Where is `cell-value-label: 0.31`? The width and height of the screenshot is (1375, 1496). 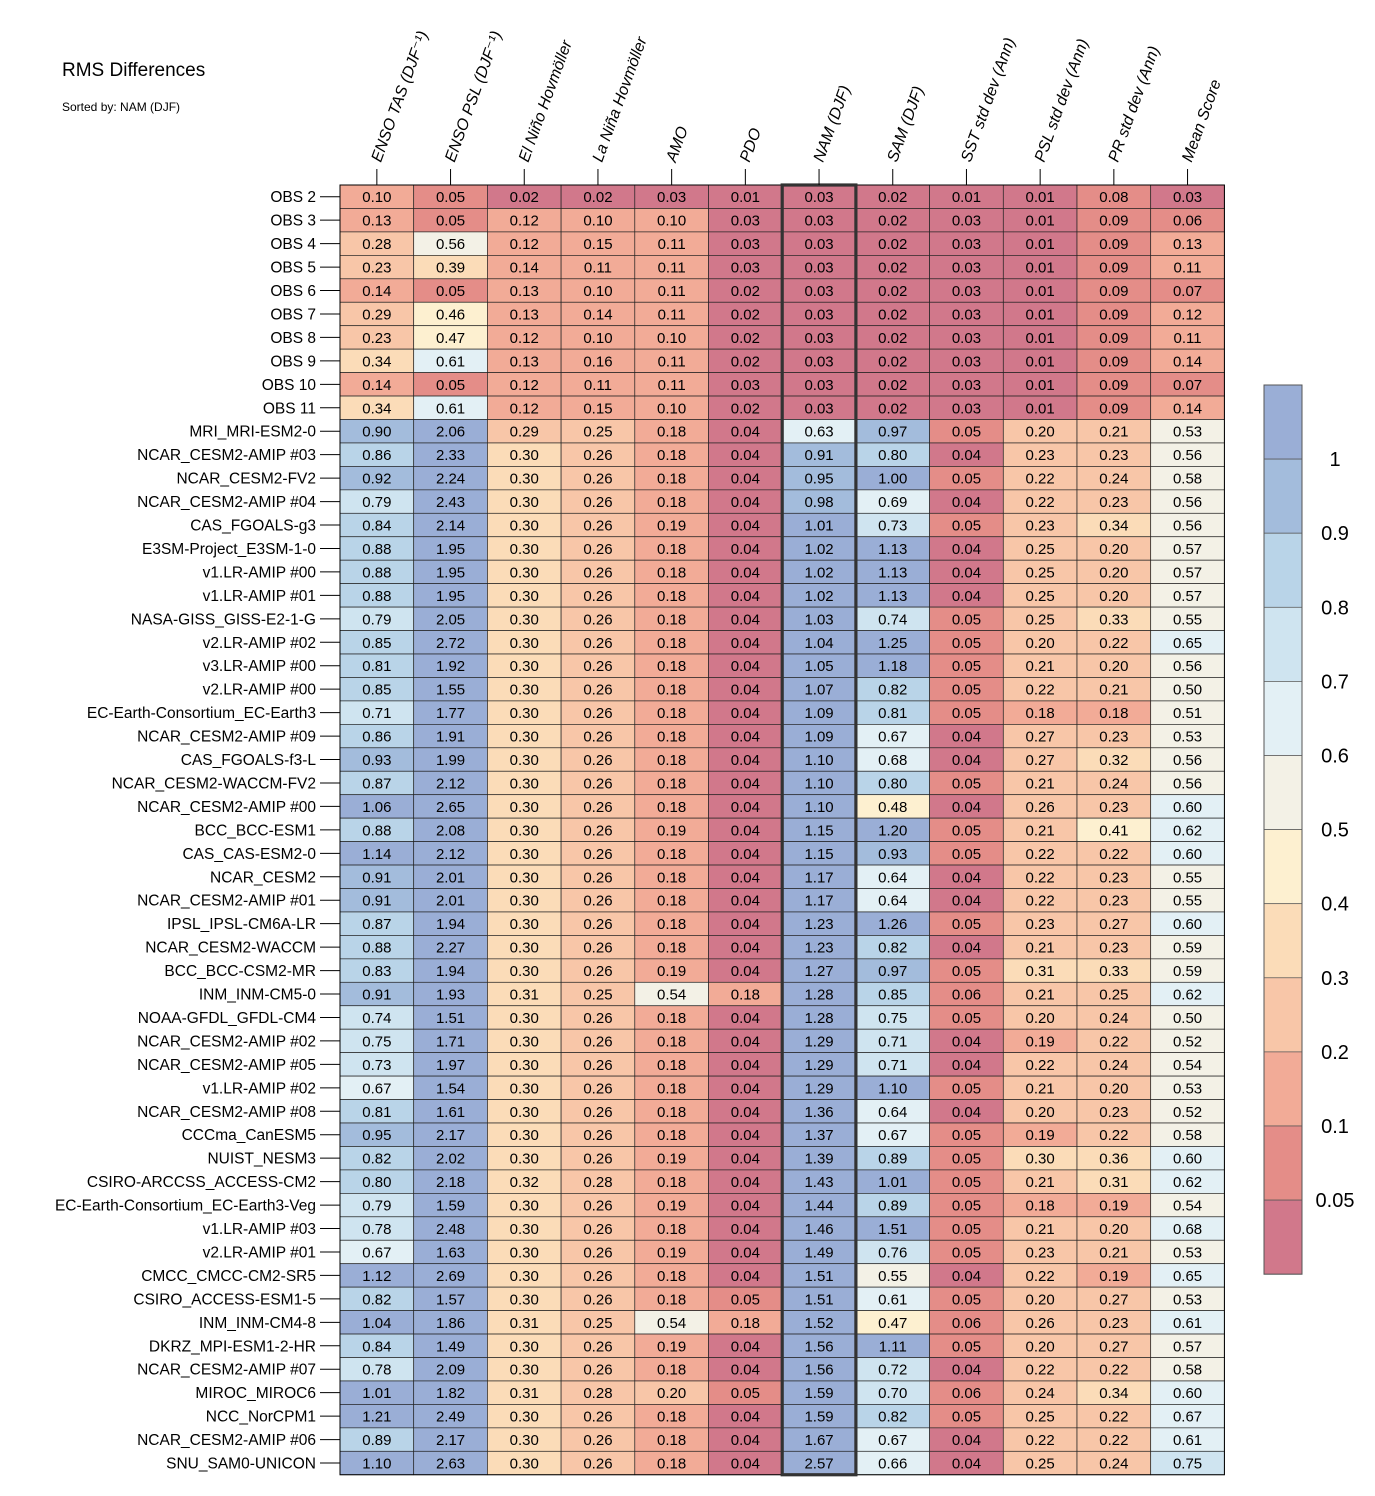 cell-value-label: 0.31 is located at coordinates (524, 1323).